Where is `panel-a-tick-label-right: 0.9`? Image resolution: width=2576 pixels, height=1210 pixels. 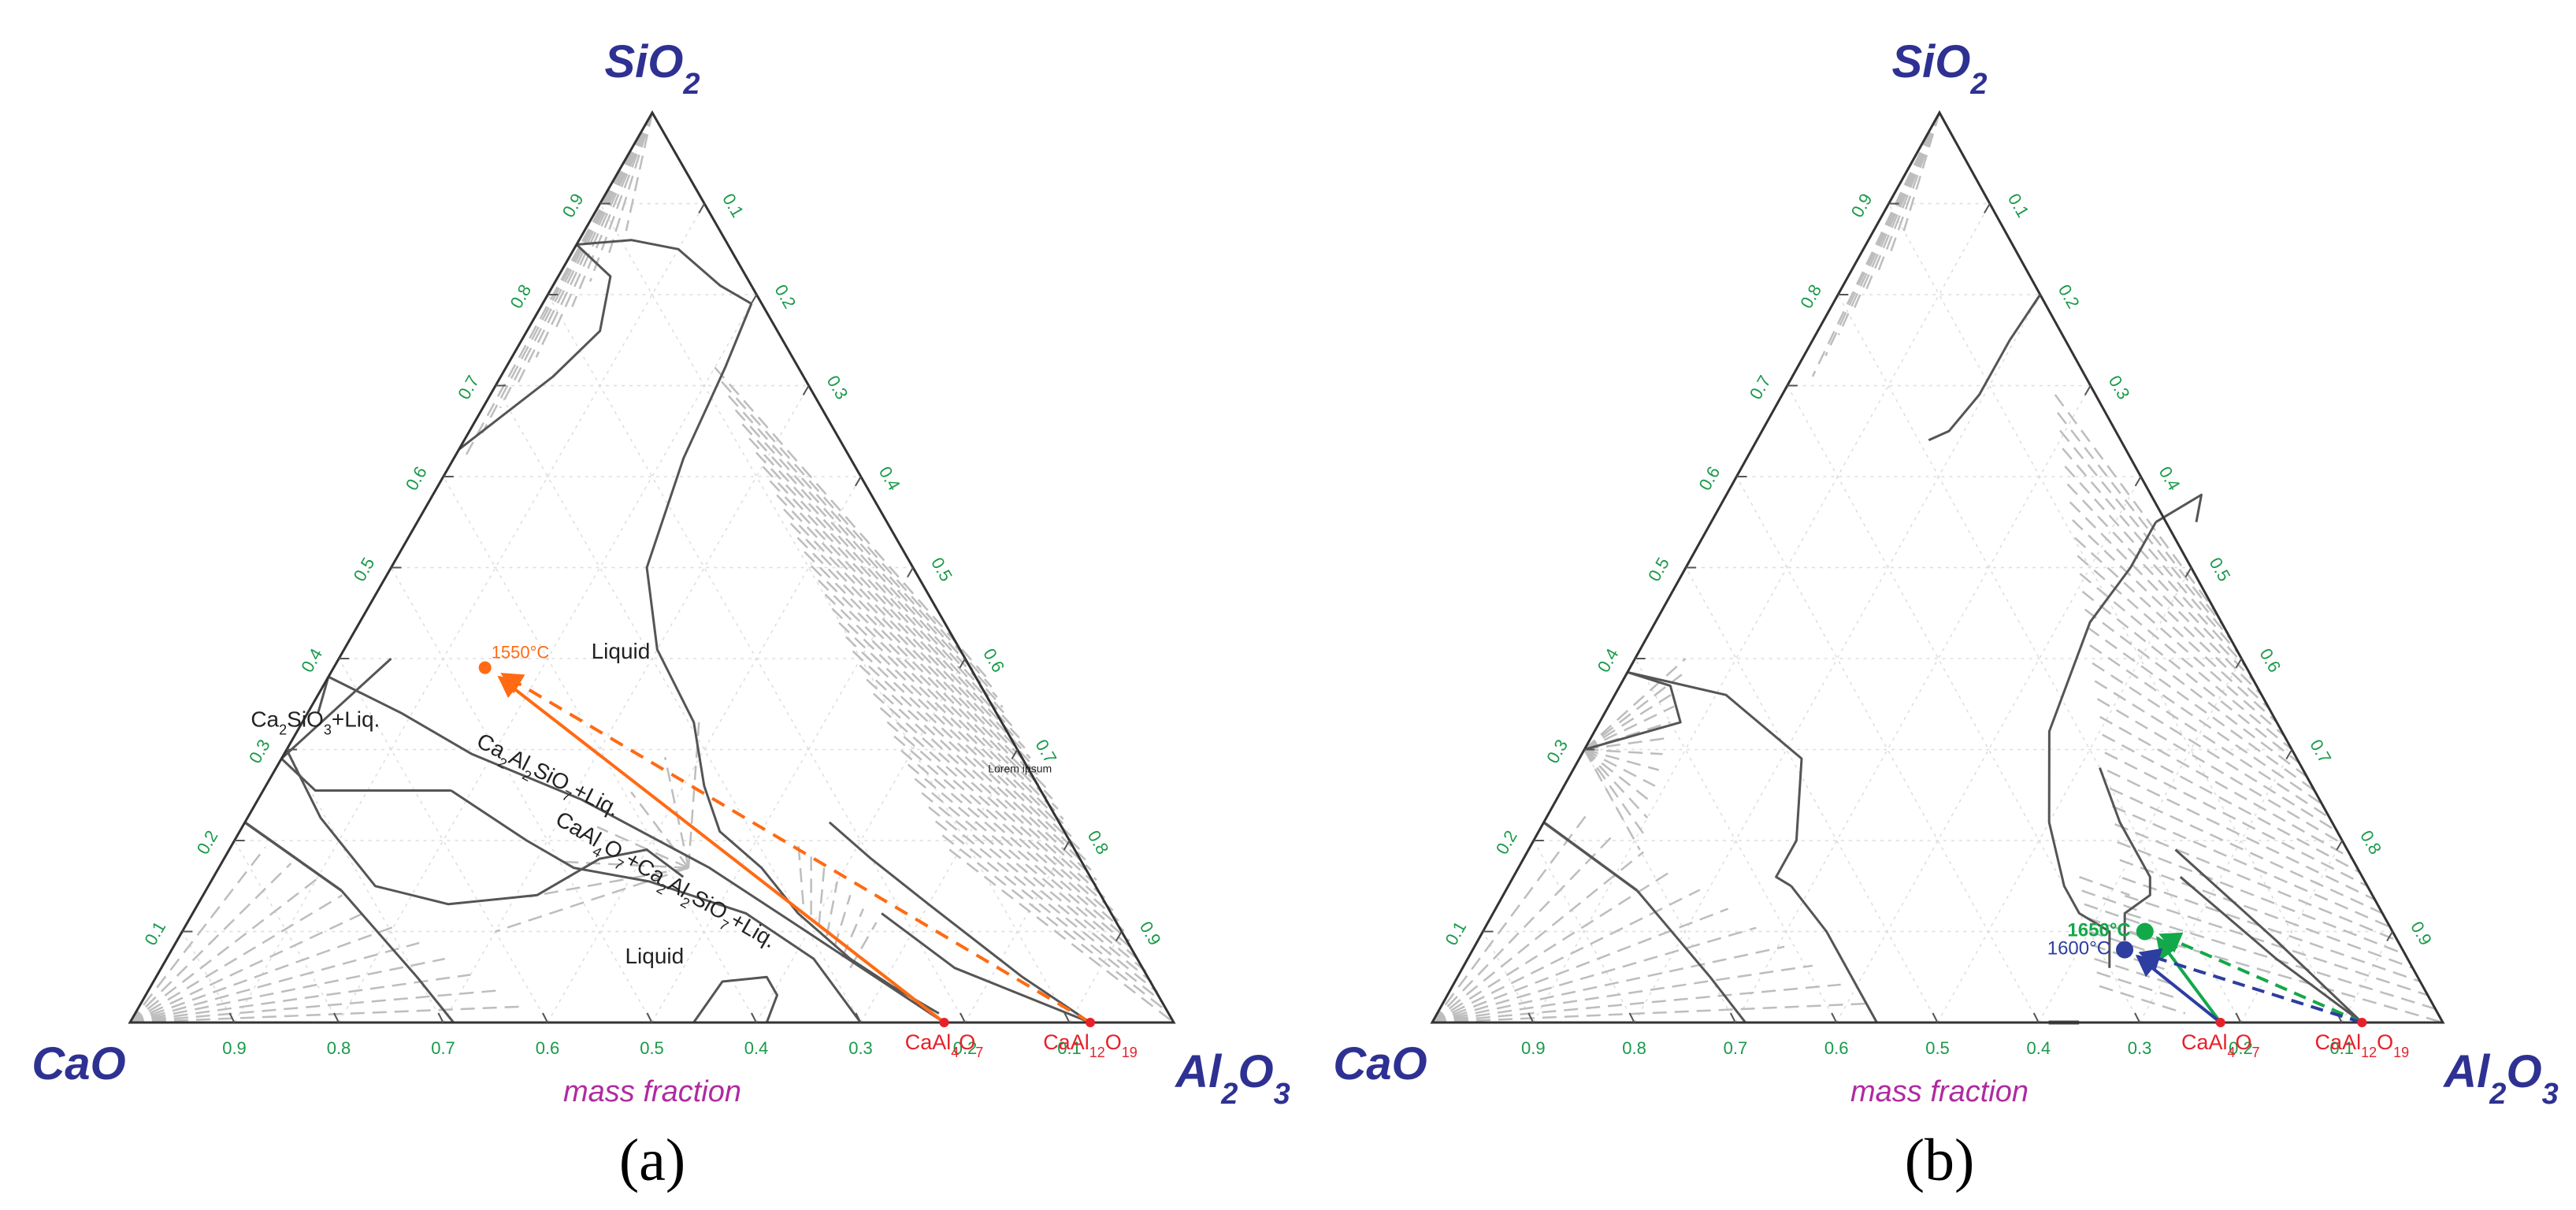 panel-a-tick-label-right: 0.9 is located at coordinates (1150, 933).